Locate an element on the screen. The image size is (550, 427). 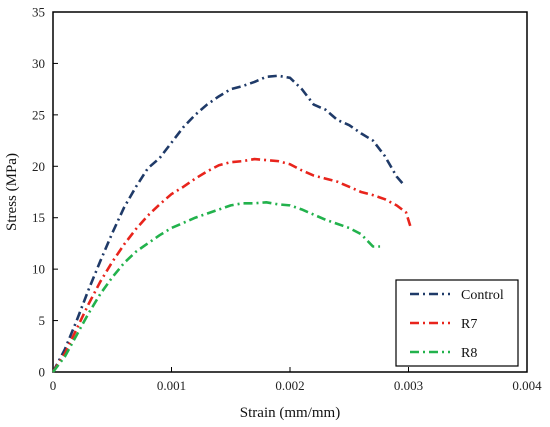
x-tick-label: 0.003 is located at coordinates (408, 385).